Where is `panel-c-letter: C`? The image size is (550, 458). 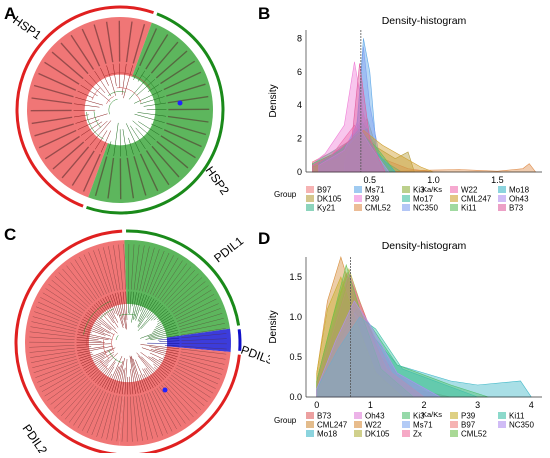 panel-c-letter: C is located at coordinates (10, 235).